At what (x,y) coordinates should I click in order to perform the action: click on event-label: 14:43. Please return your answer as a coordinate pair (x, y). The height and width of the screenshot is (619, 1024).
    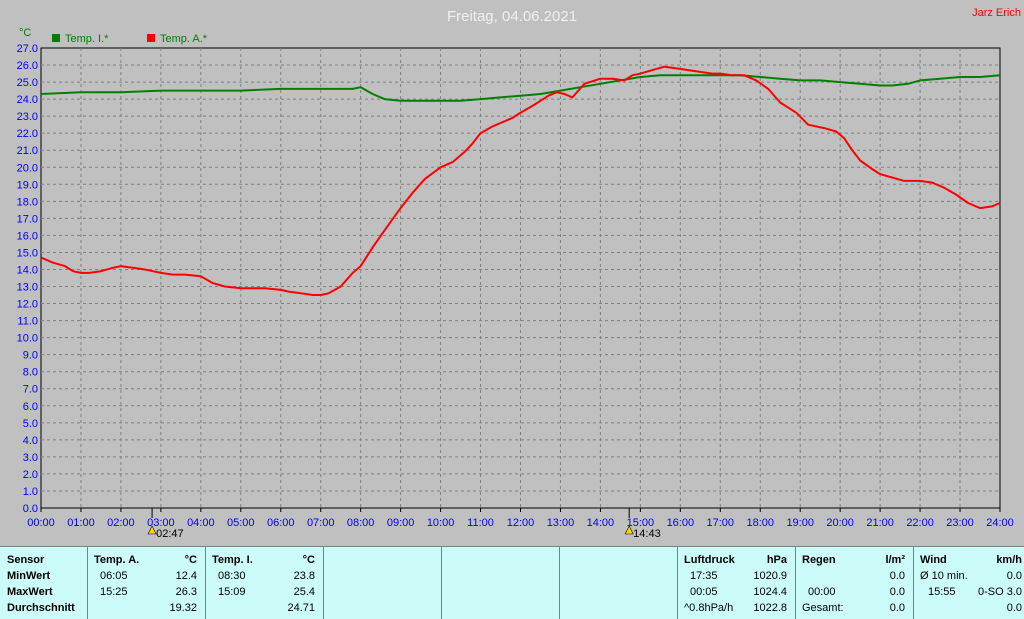
    Looking at the image, I should click on (647, 534).